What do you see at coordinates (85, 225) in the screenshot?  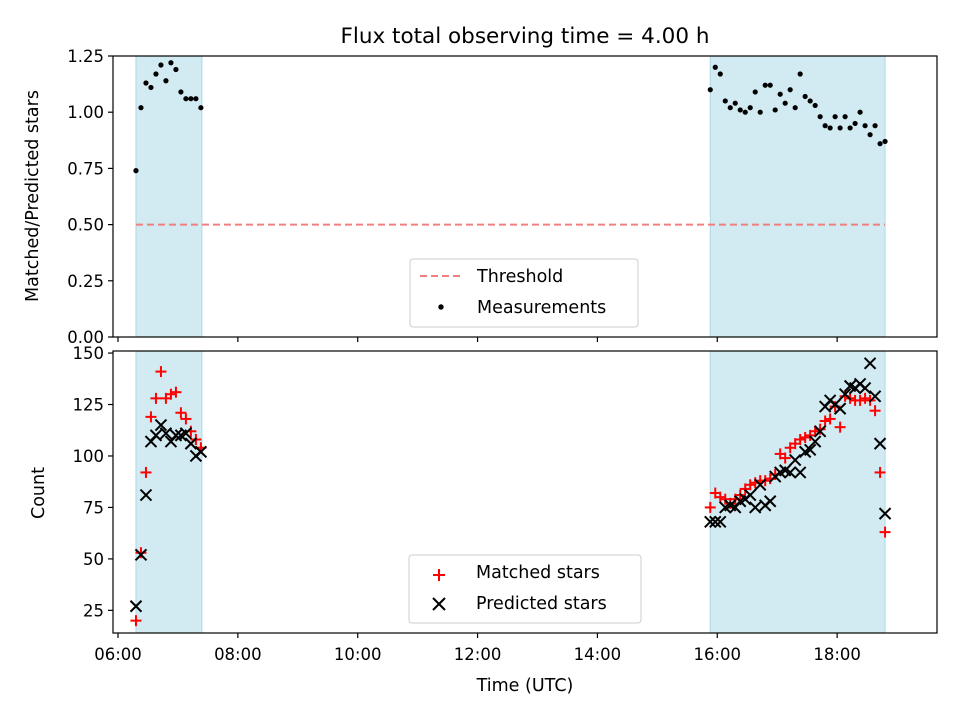 I see `top-y-tick-label: 0.50` at bounding box center [85, 225].